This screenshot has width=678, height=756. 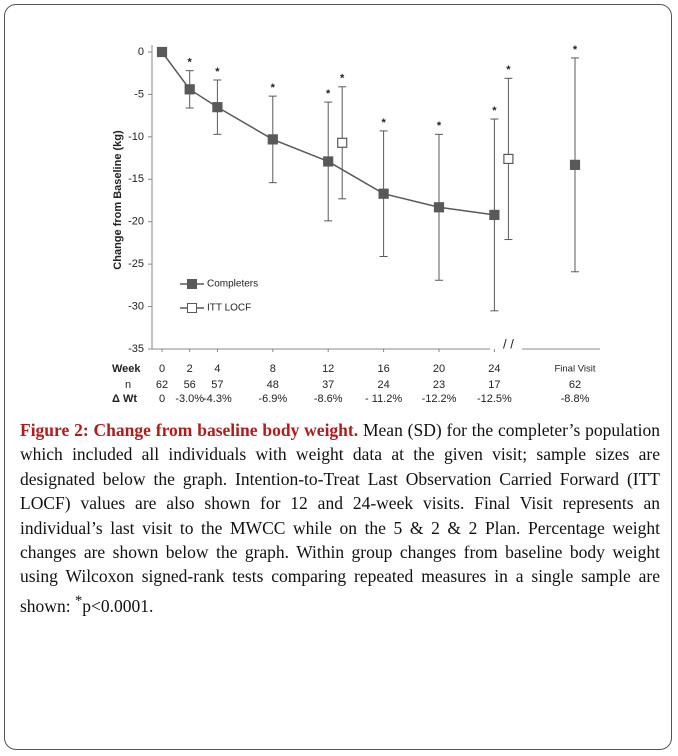 I want to click on caption-title: Change from baseline body weight., so click(x=226, y=430).